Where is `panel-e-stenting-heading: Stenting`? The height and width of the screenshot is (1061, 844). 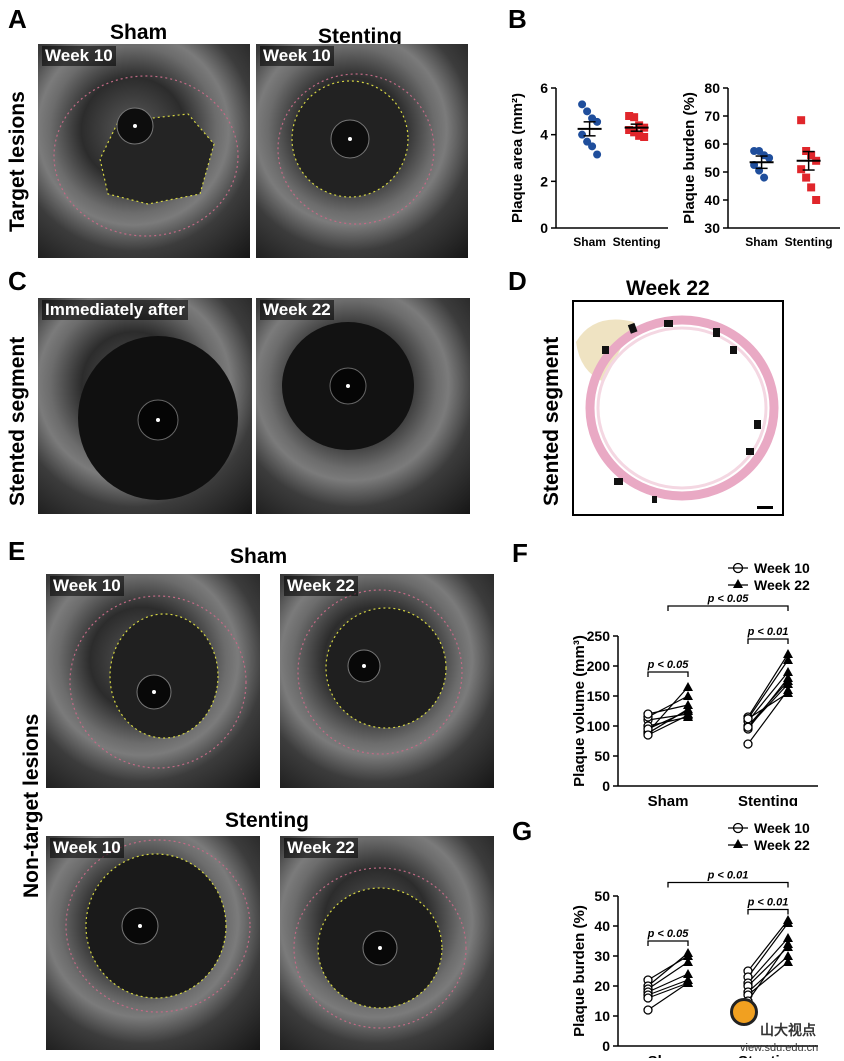 panel-e-stenting-heading: Stenting is located at coordinates (267, 820).